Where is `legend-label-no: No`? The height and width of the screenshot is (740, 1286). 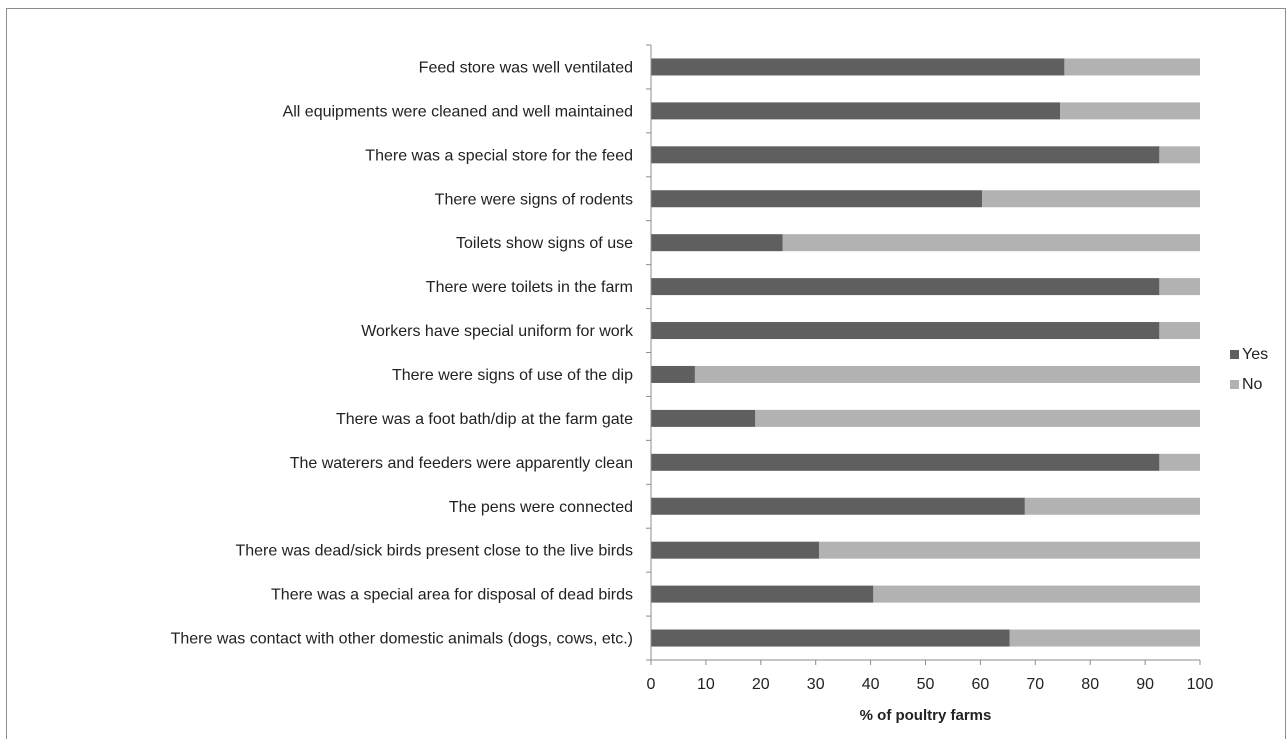 legend-label-no: No is located at coordinates (1252, 384).